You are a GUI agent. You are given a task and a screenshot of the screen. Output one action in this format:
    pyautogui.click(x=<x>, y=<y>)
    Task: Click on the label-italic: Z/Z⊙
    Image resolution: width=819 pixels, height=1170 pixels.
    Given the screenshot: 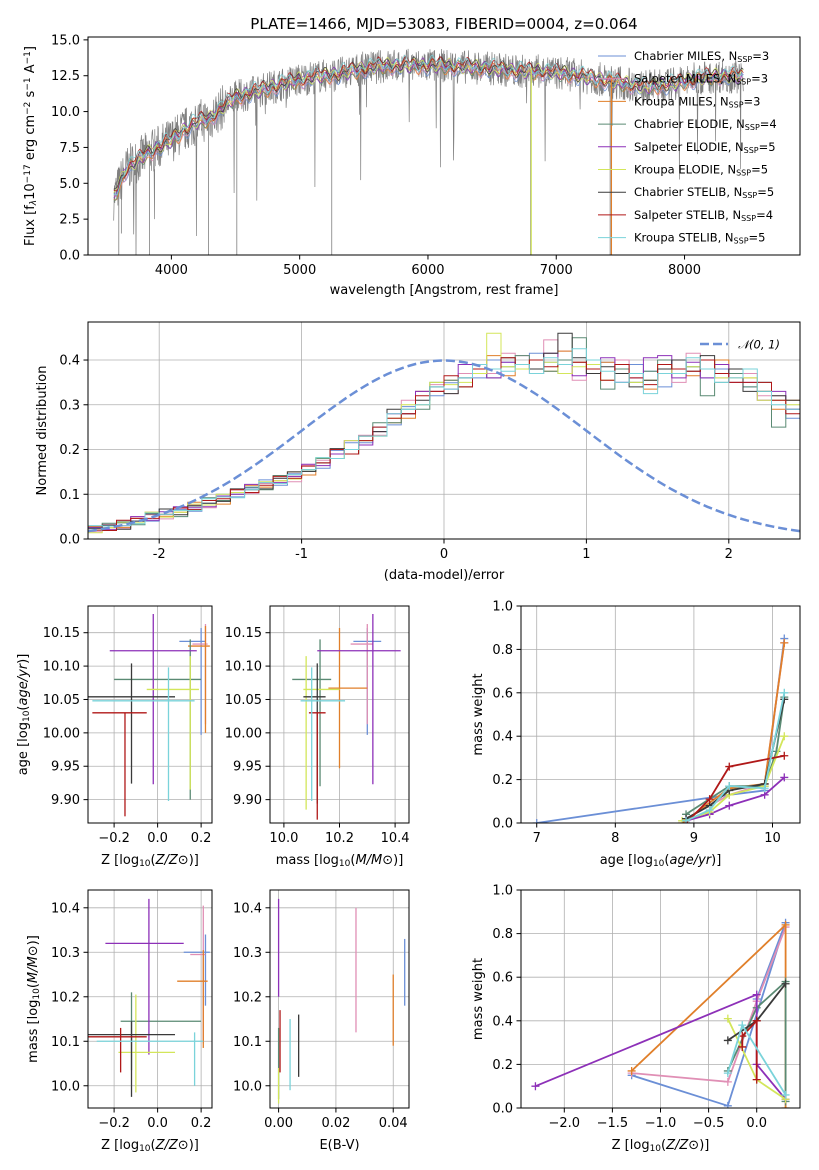 What is the action you would take?
    pyautogui.click(x=172, y=860)
    